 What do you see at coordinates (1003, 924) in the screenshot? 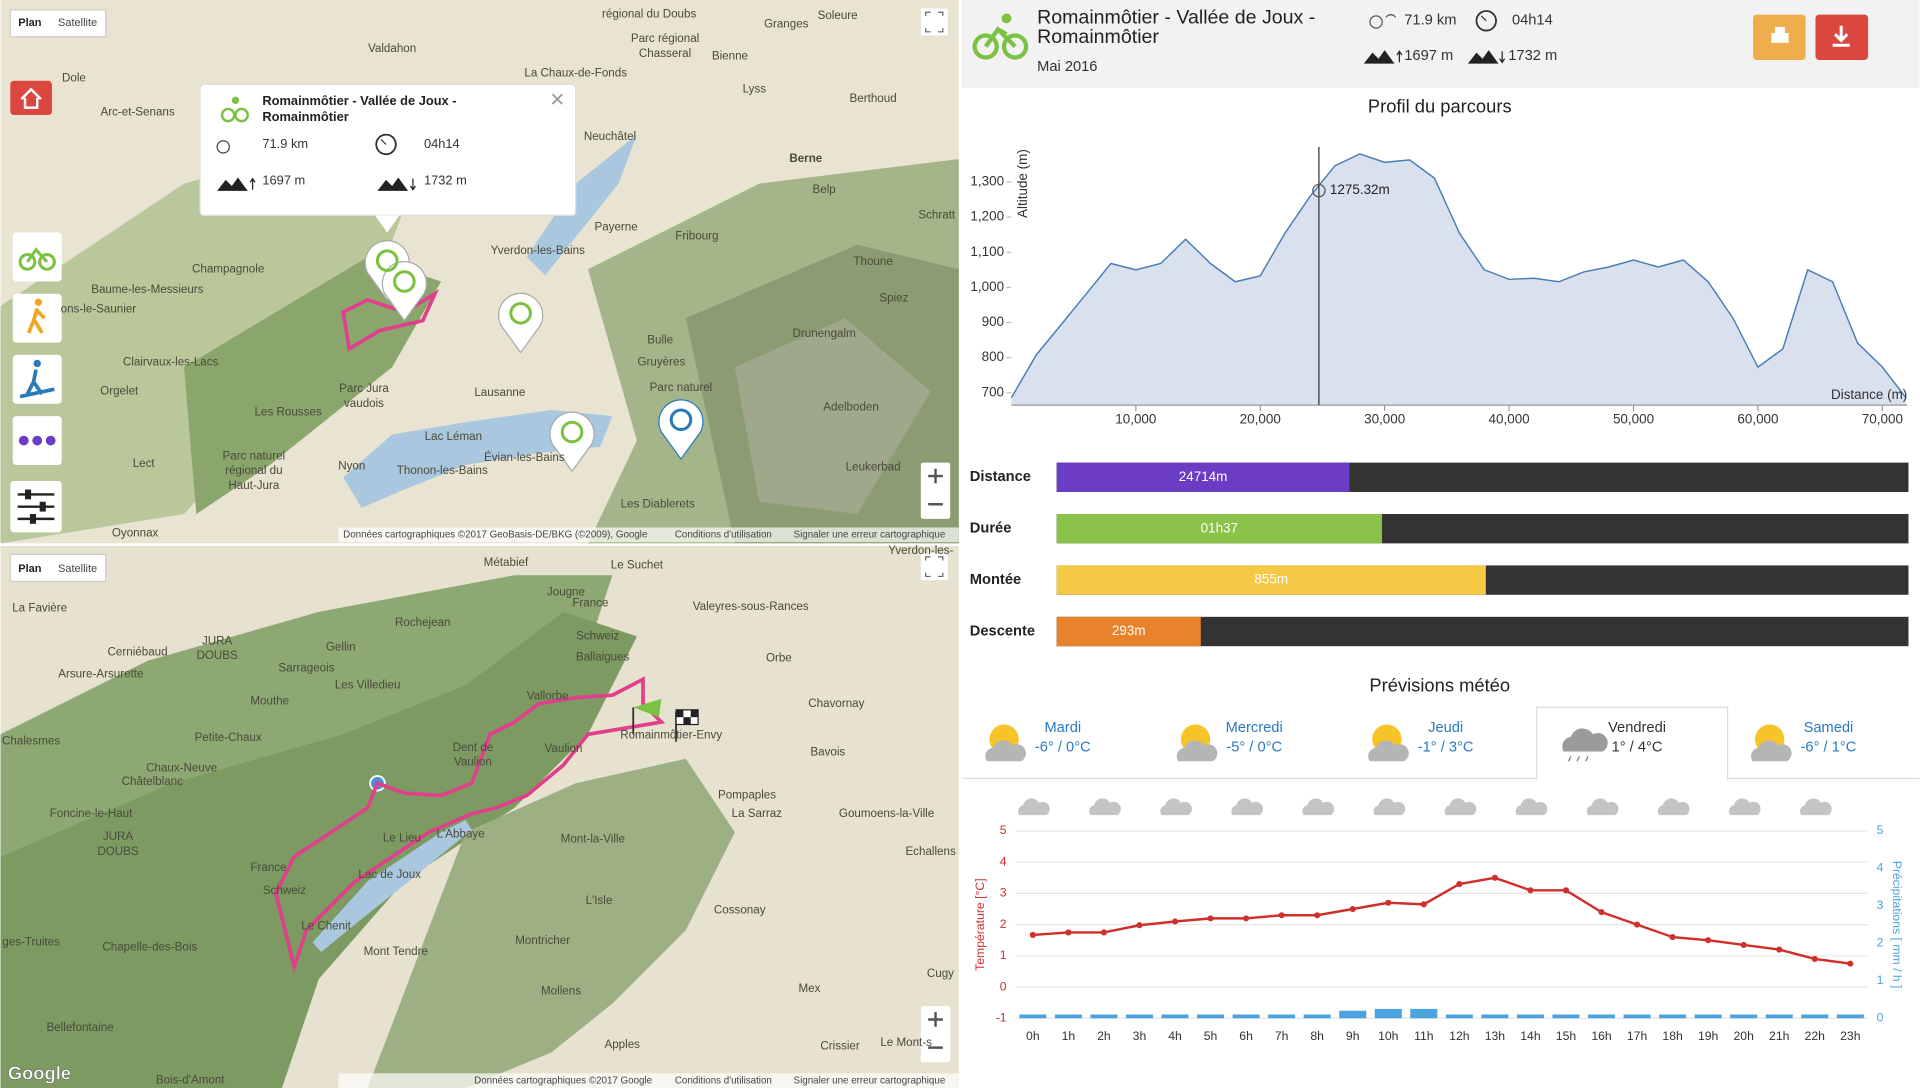
I see `y-tick-label: 2` at bounding box center [1003, 924].